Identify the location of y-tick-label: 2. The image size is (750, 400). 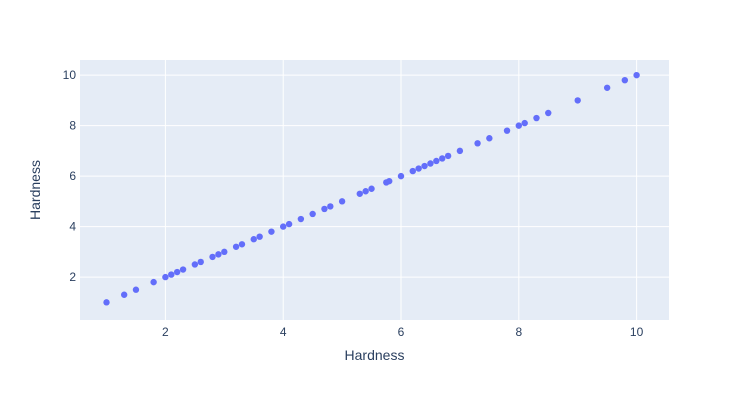
(72, 277).